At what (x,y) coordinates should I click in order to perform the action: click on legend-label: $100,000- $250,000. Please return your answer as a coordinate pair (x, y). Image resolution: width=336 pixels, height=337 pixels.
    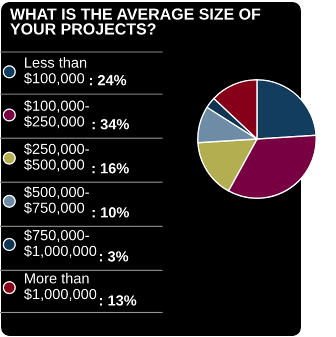
    Looking at the image, I should click on (56, 114).